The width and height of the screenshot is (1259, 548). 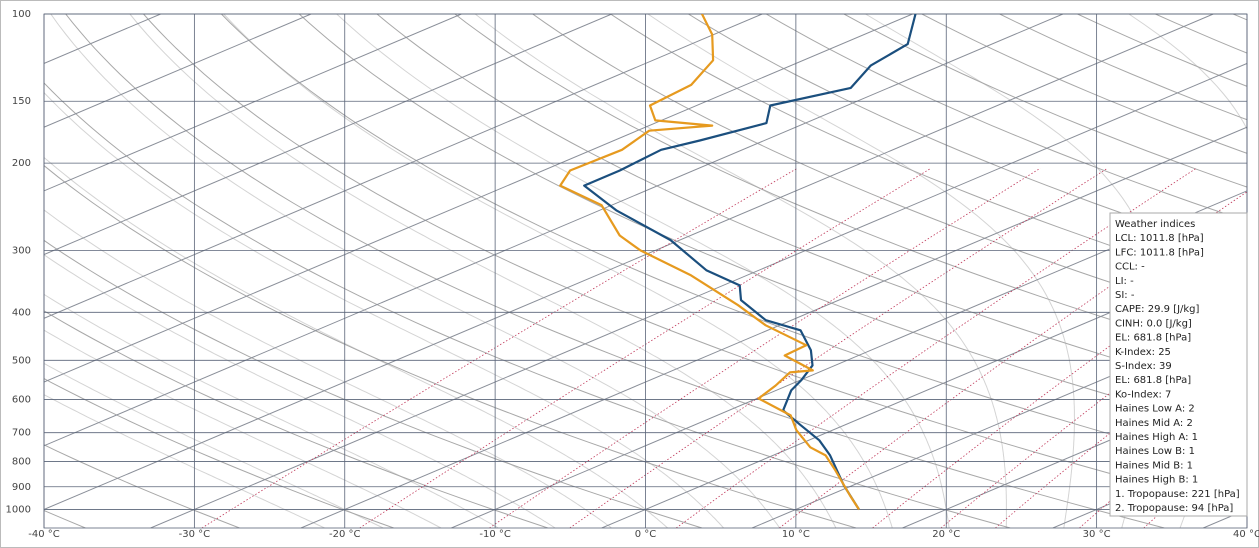 I want to click on index-line: LFC: 1011.8 [hPa], so click(x=1159, y=252).